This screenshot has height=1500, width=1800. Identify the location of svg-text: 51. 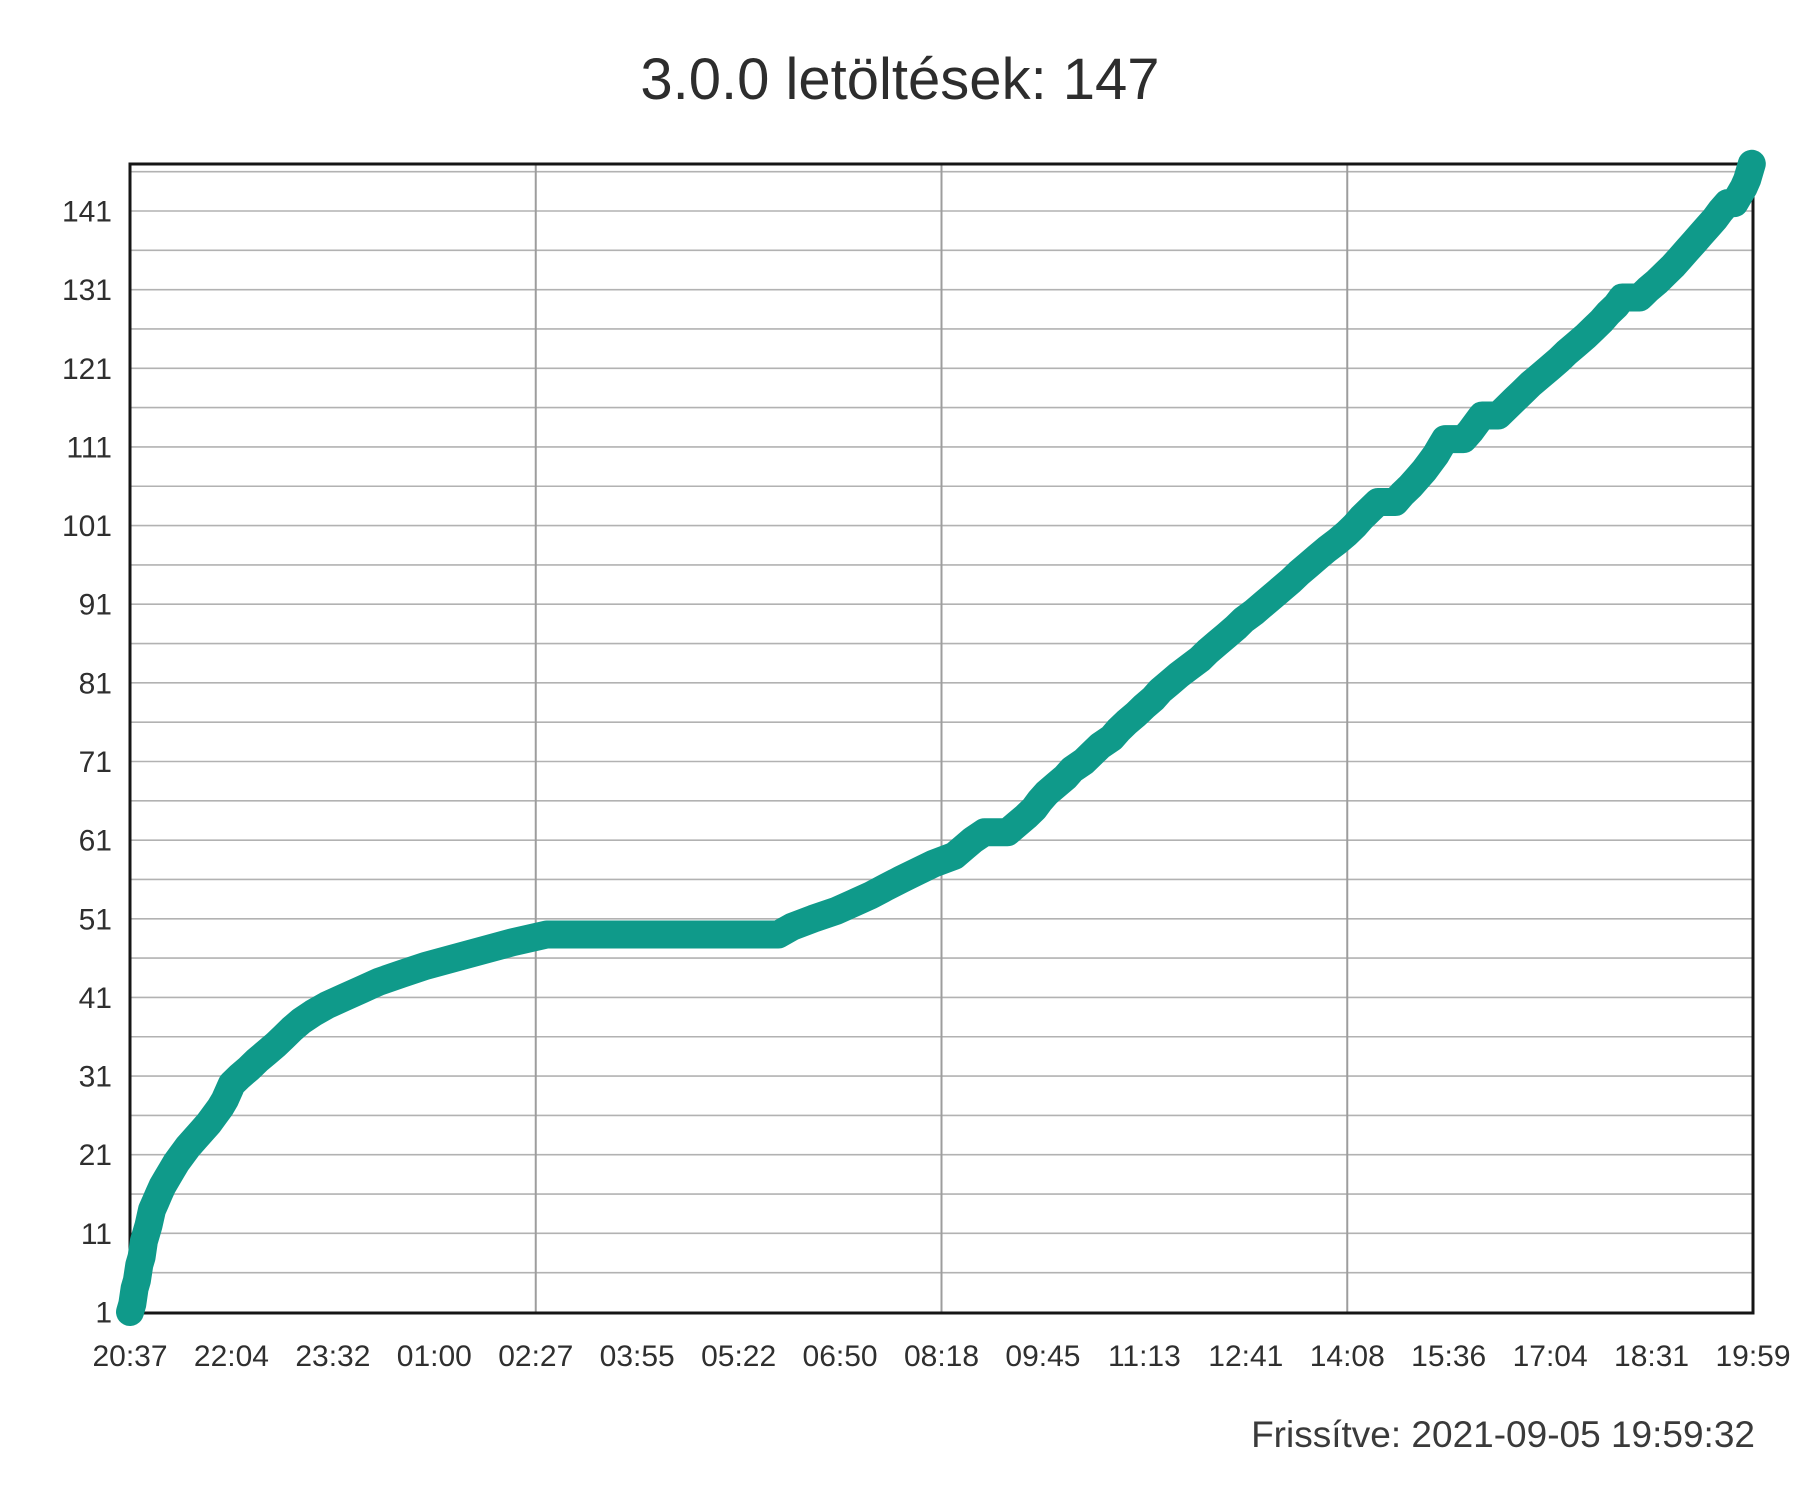
(95, 919).